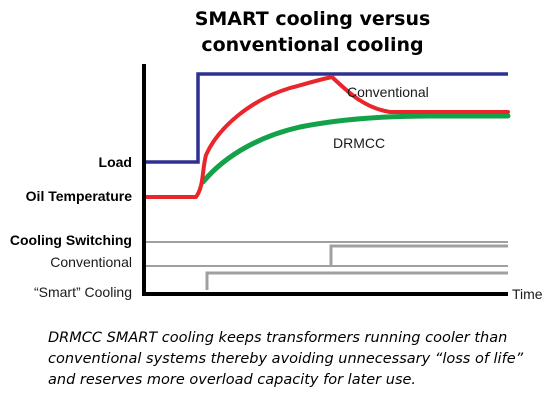 Image resolution: width=555 pixels, height=405 pixels. What do you see at coordinates (312, 19) in the screenshot?
I see `title-line-1: SMART cooling versus` at bounding box center [312, 19].